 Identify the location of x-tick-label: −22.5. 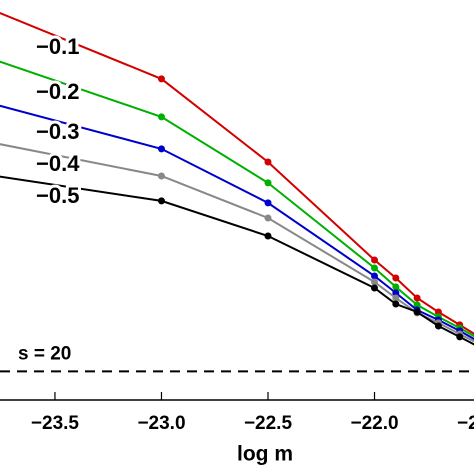
(268, 423).